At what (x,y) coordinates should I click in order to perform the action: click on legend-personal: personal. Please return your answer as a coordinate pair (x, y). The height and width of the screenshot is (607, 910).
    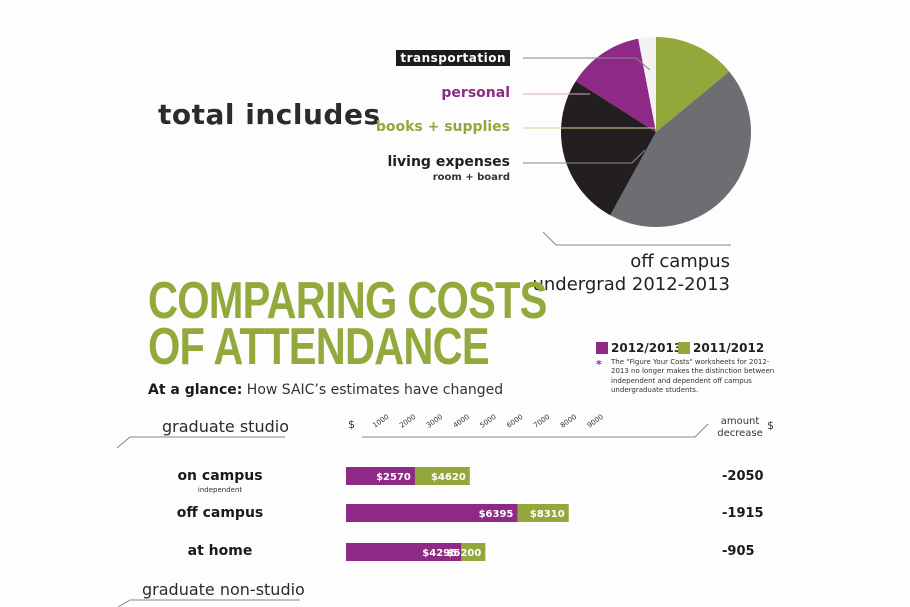
    Looking at the image, I should click on (475, 93).